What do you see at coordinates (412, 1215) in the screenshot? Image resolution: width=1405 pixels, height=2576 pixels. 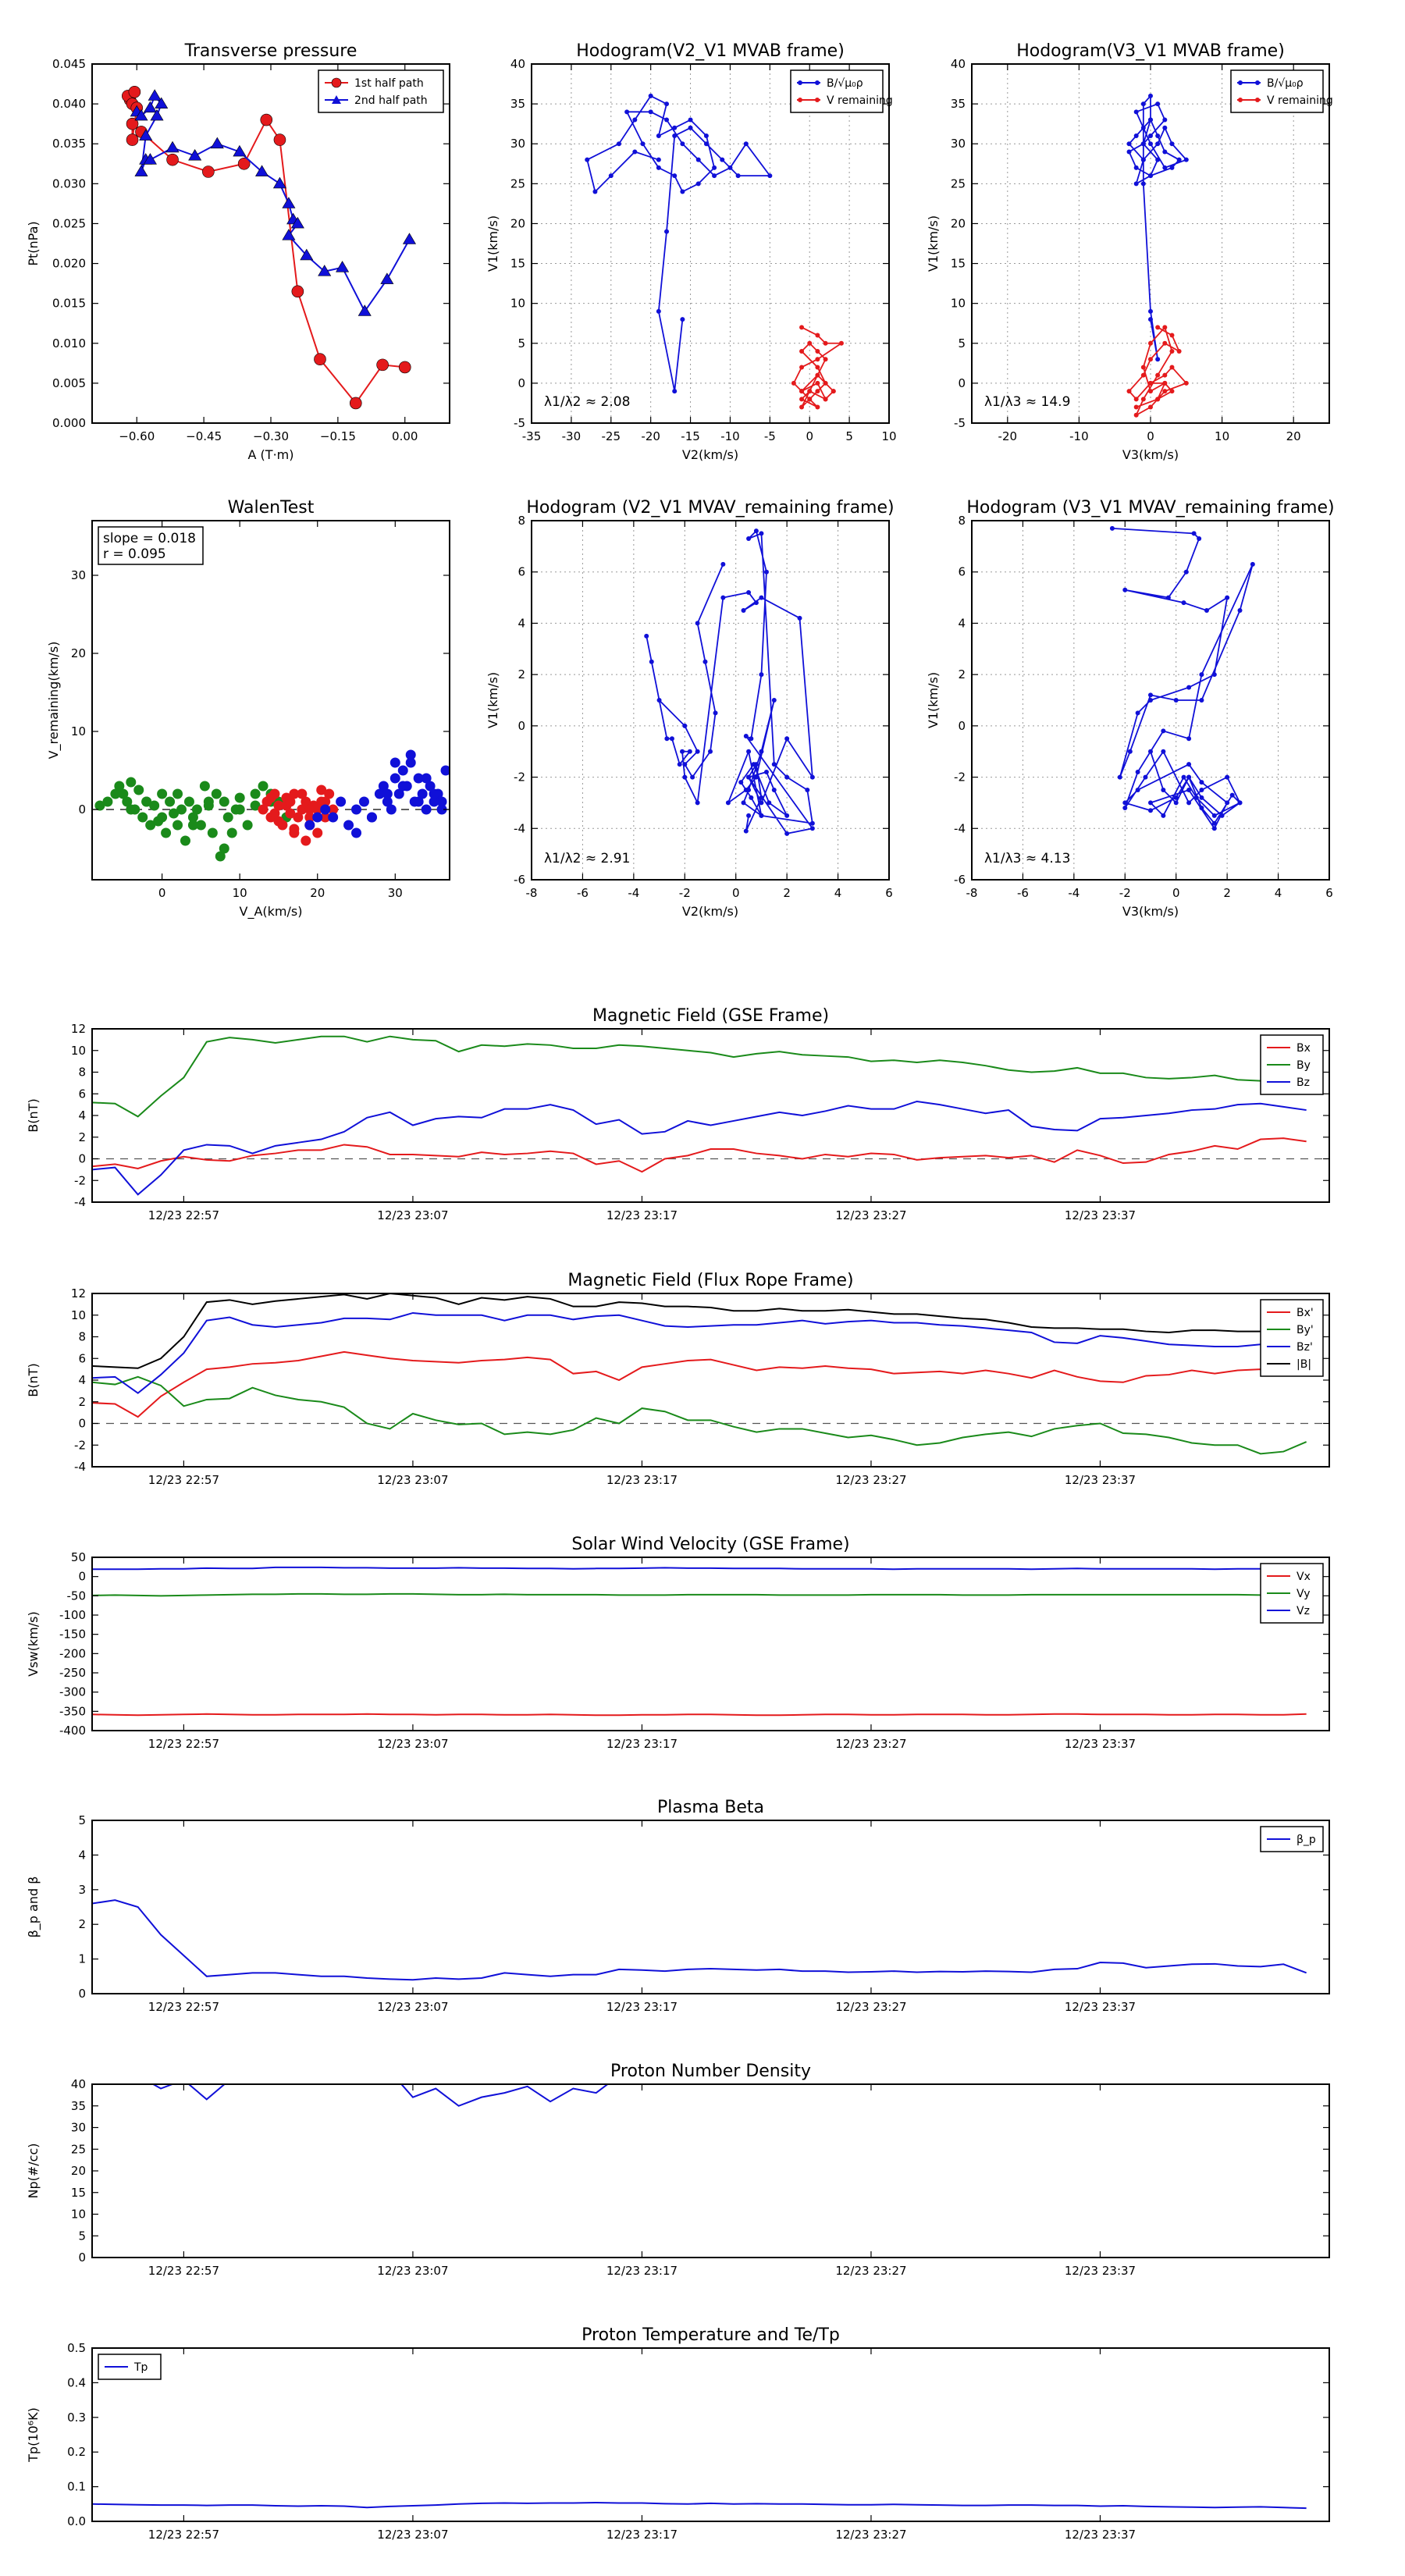 I see `x-tick-label: 12/23 23:07` at bounding box center [412, 1215].